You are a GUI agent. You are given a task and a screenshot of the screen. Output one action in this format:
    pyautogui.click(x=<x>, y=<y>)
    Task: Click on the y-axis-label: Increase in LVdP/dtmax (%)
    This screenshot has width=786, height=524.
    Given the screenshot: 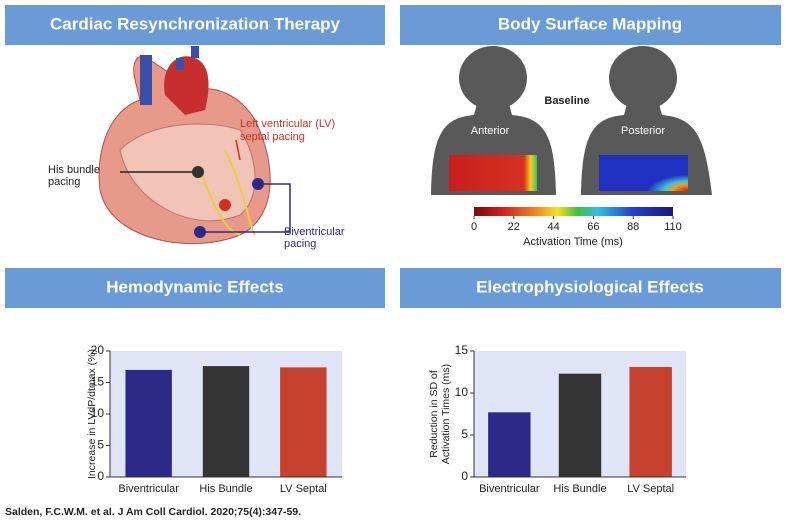 What is the action you would take?
    pyautogui.click(x=92, y=414)
    